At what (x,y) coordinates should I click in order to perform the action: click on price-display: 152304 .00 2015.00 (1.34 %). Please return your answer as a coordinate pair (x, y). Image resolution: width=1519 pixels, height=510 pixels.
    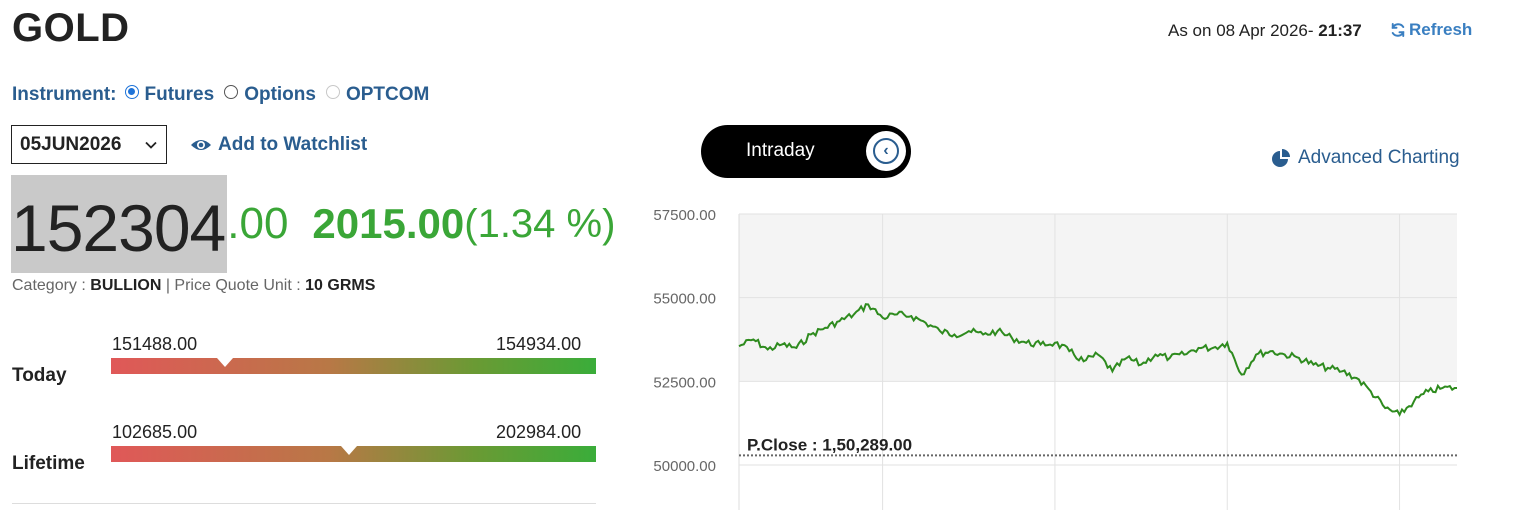
    Looking at the image, I should click on (313, 224).